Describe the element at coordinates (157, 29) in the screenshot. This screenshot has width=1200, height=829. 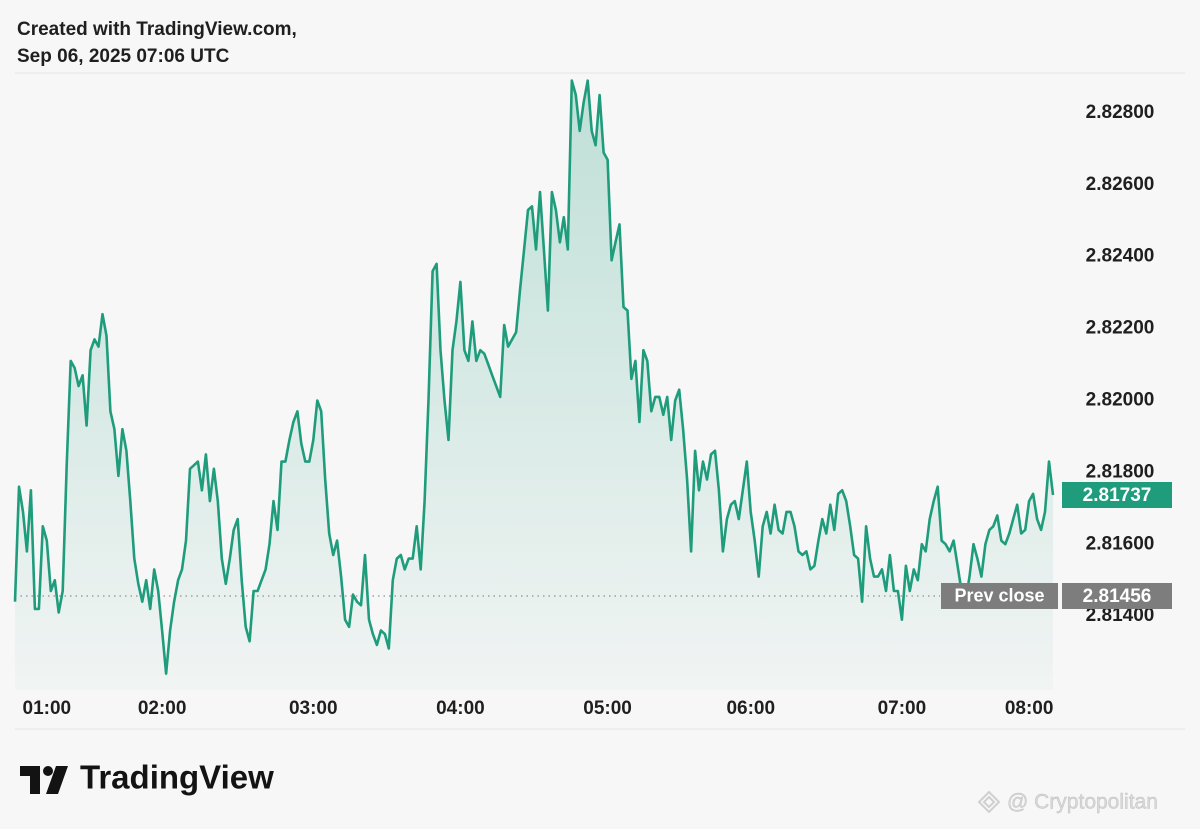
I see `header-line: Created with TradingView.com,` at that location.